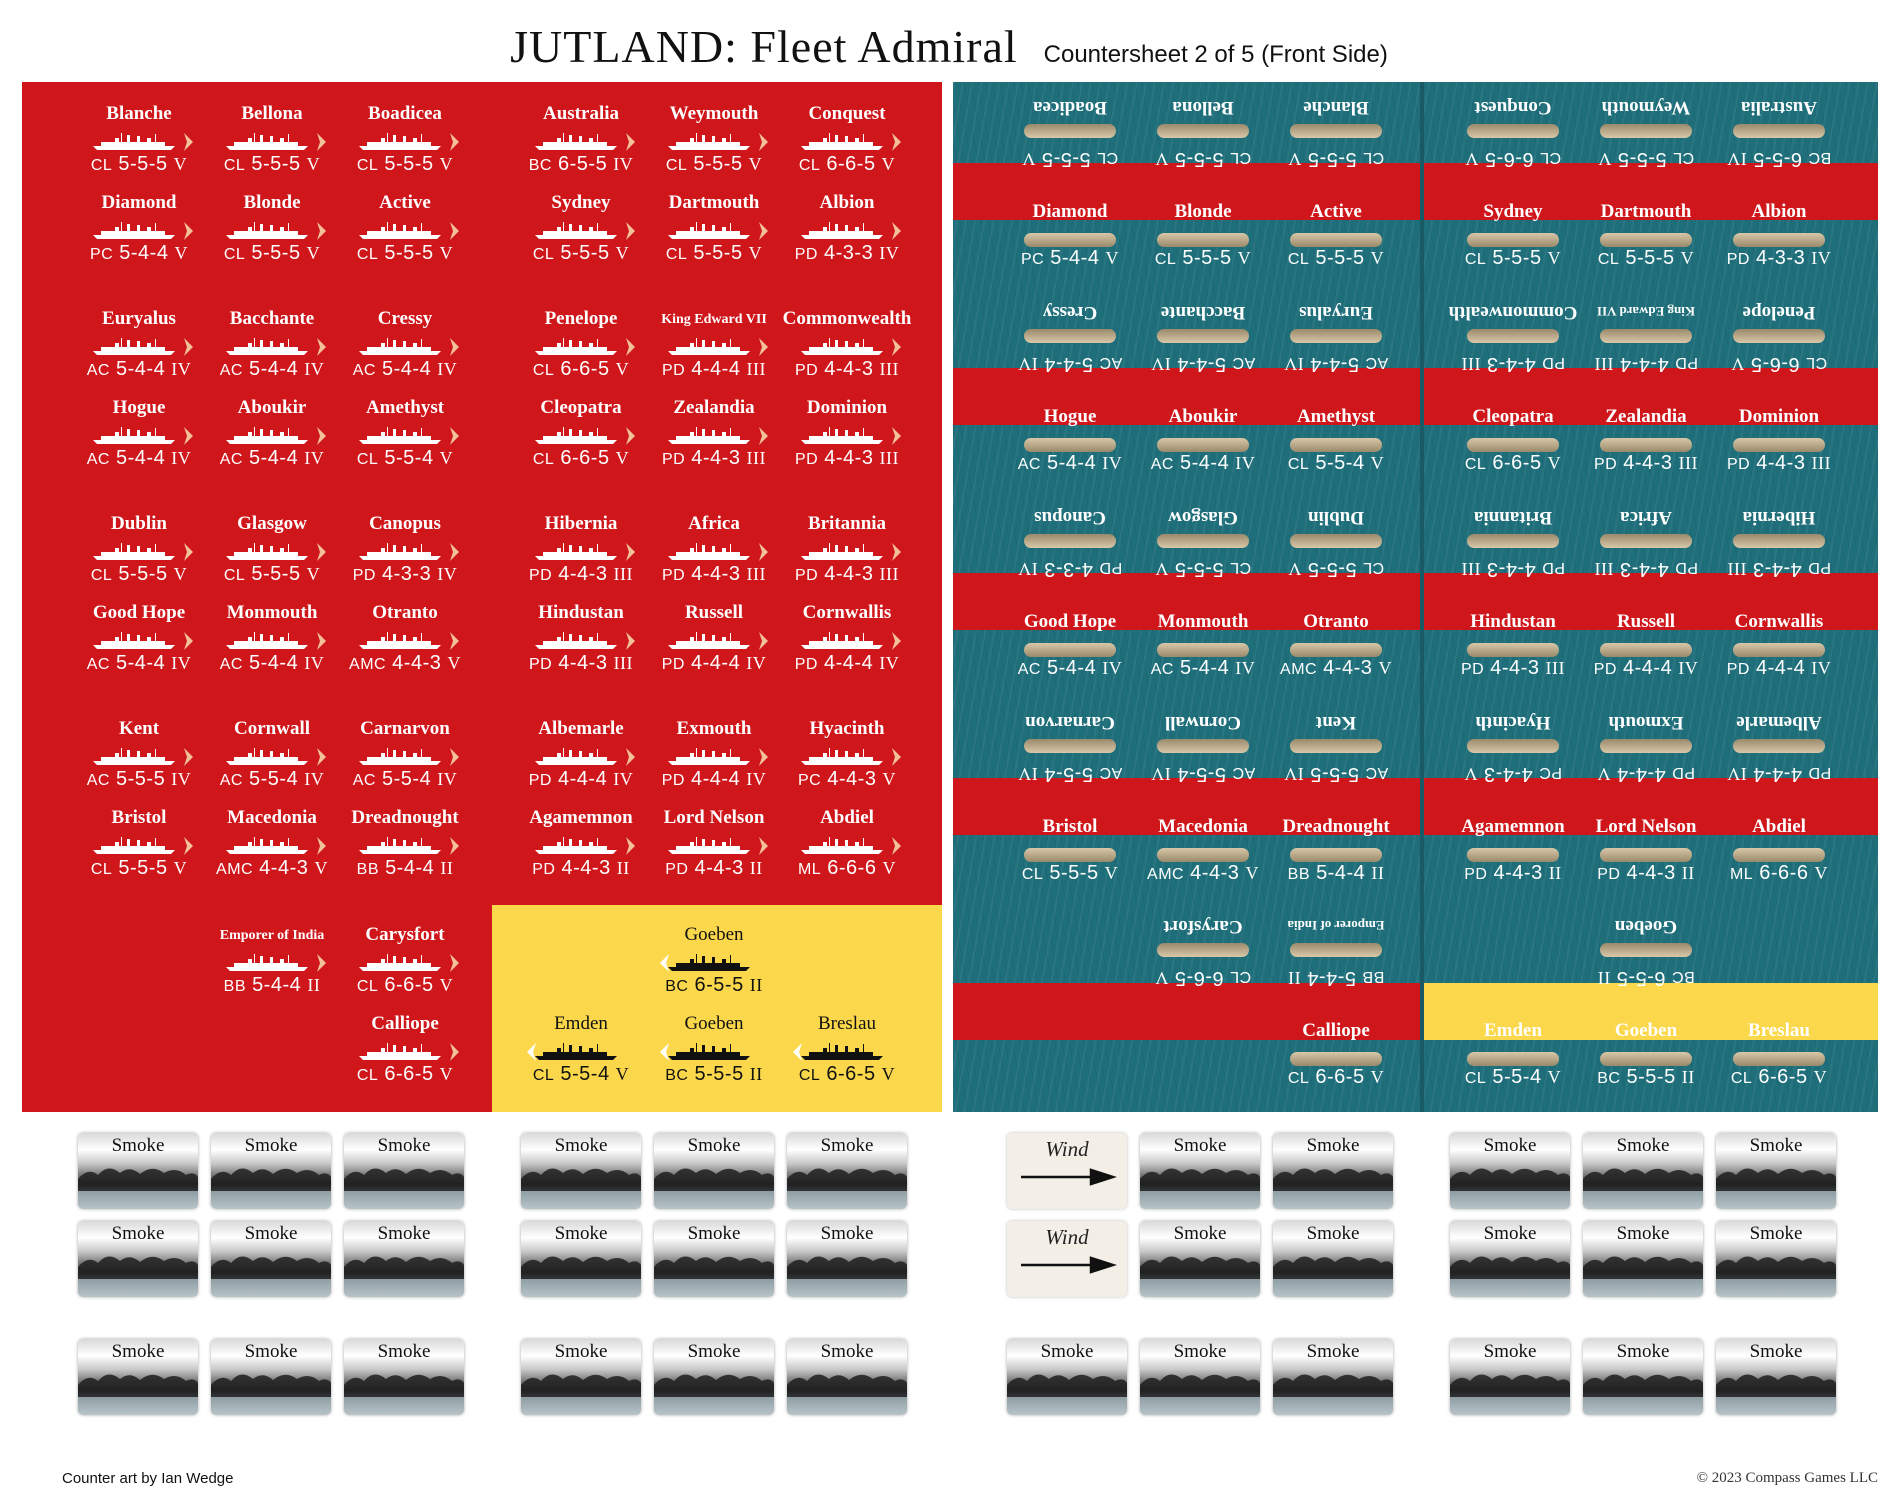  What do you see at coordinates (1070, 137) in the screenshot?
I see `ship-counter-back: CL 5-5-5 V Boadicea` at bounding box center [1070, 137].